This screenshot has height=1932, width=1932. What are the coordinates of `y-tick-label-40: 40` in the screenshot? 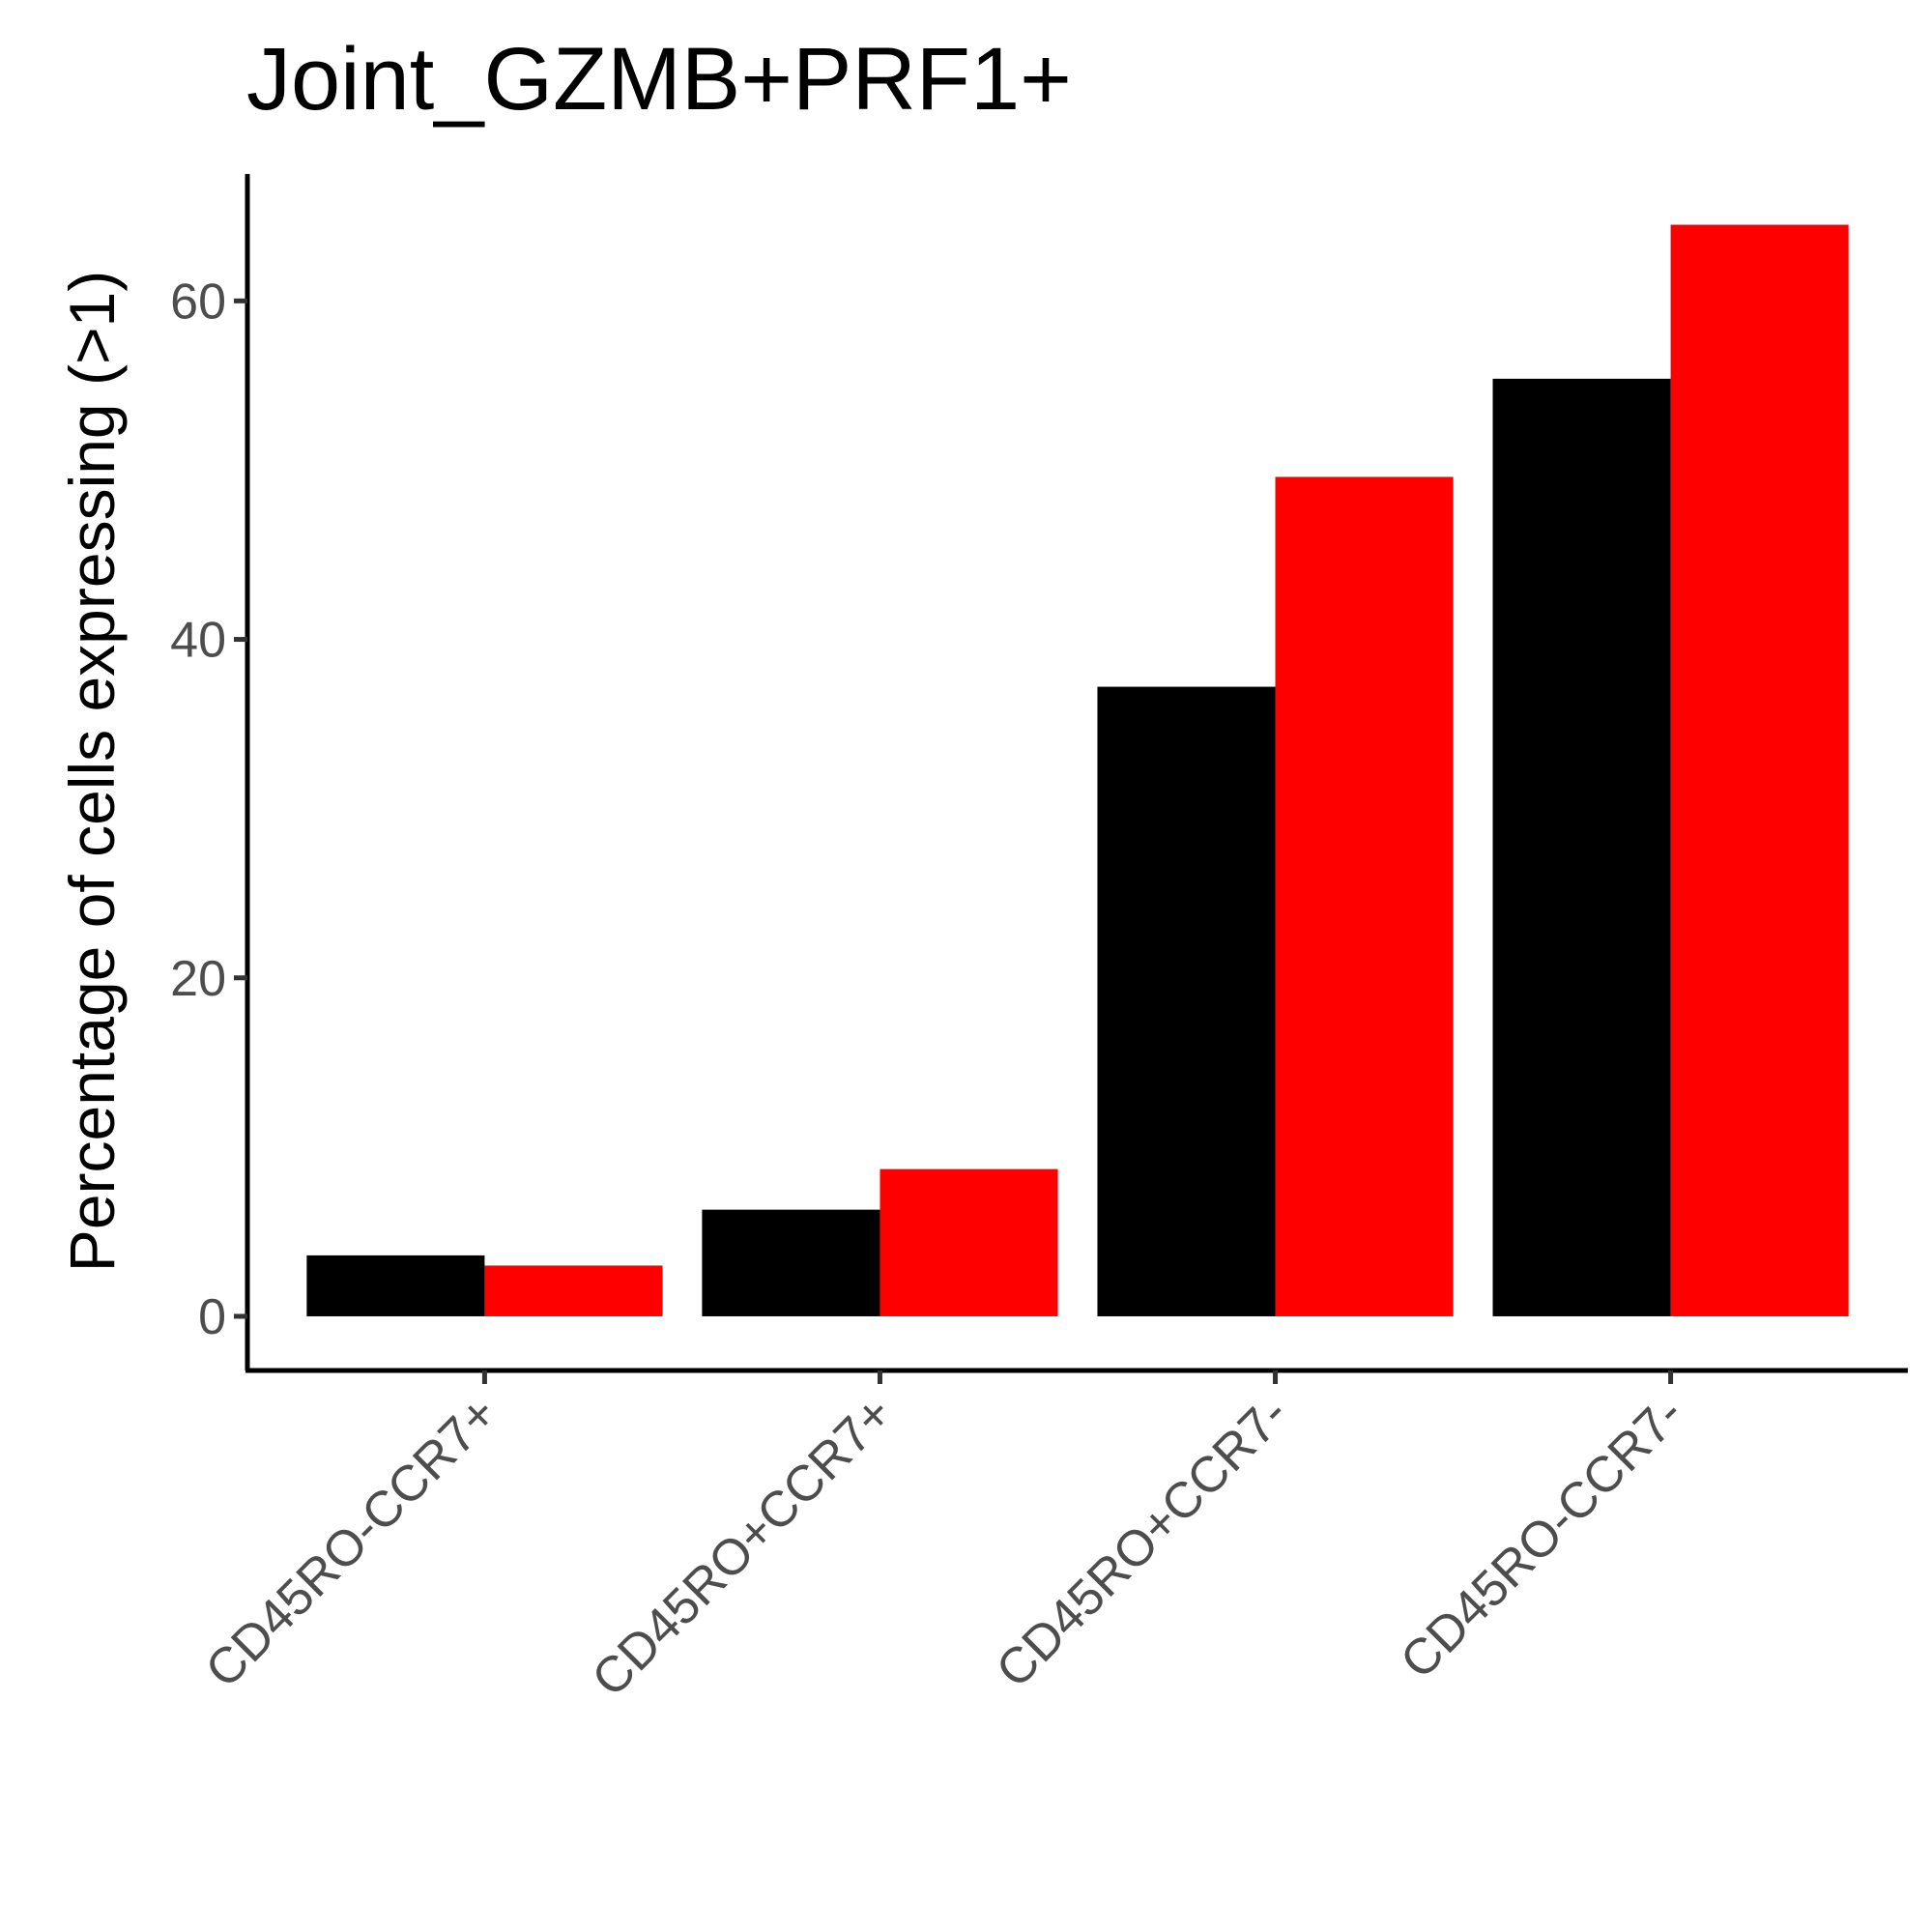 It's located at (198, 641).